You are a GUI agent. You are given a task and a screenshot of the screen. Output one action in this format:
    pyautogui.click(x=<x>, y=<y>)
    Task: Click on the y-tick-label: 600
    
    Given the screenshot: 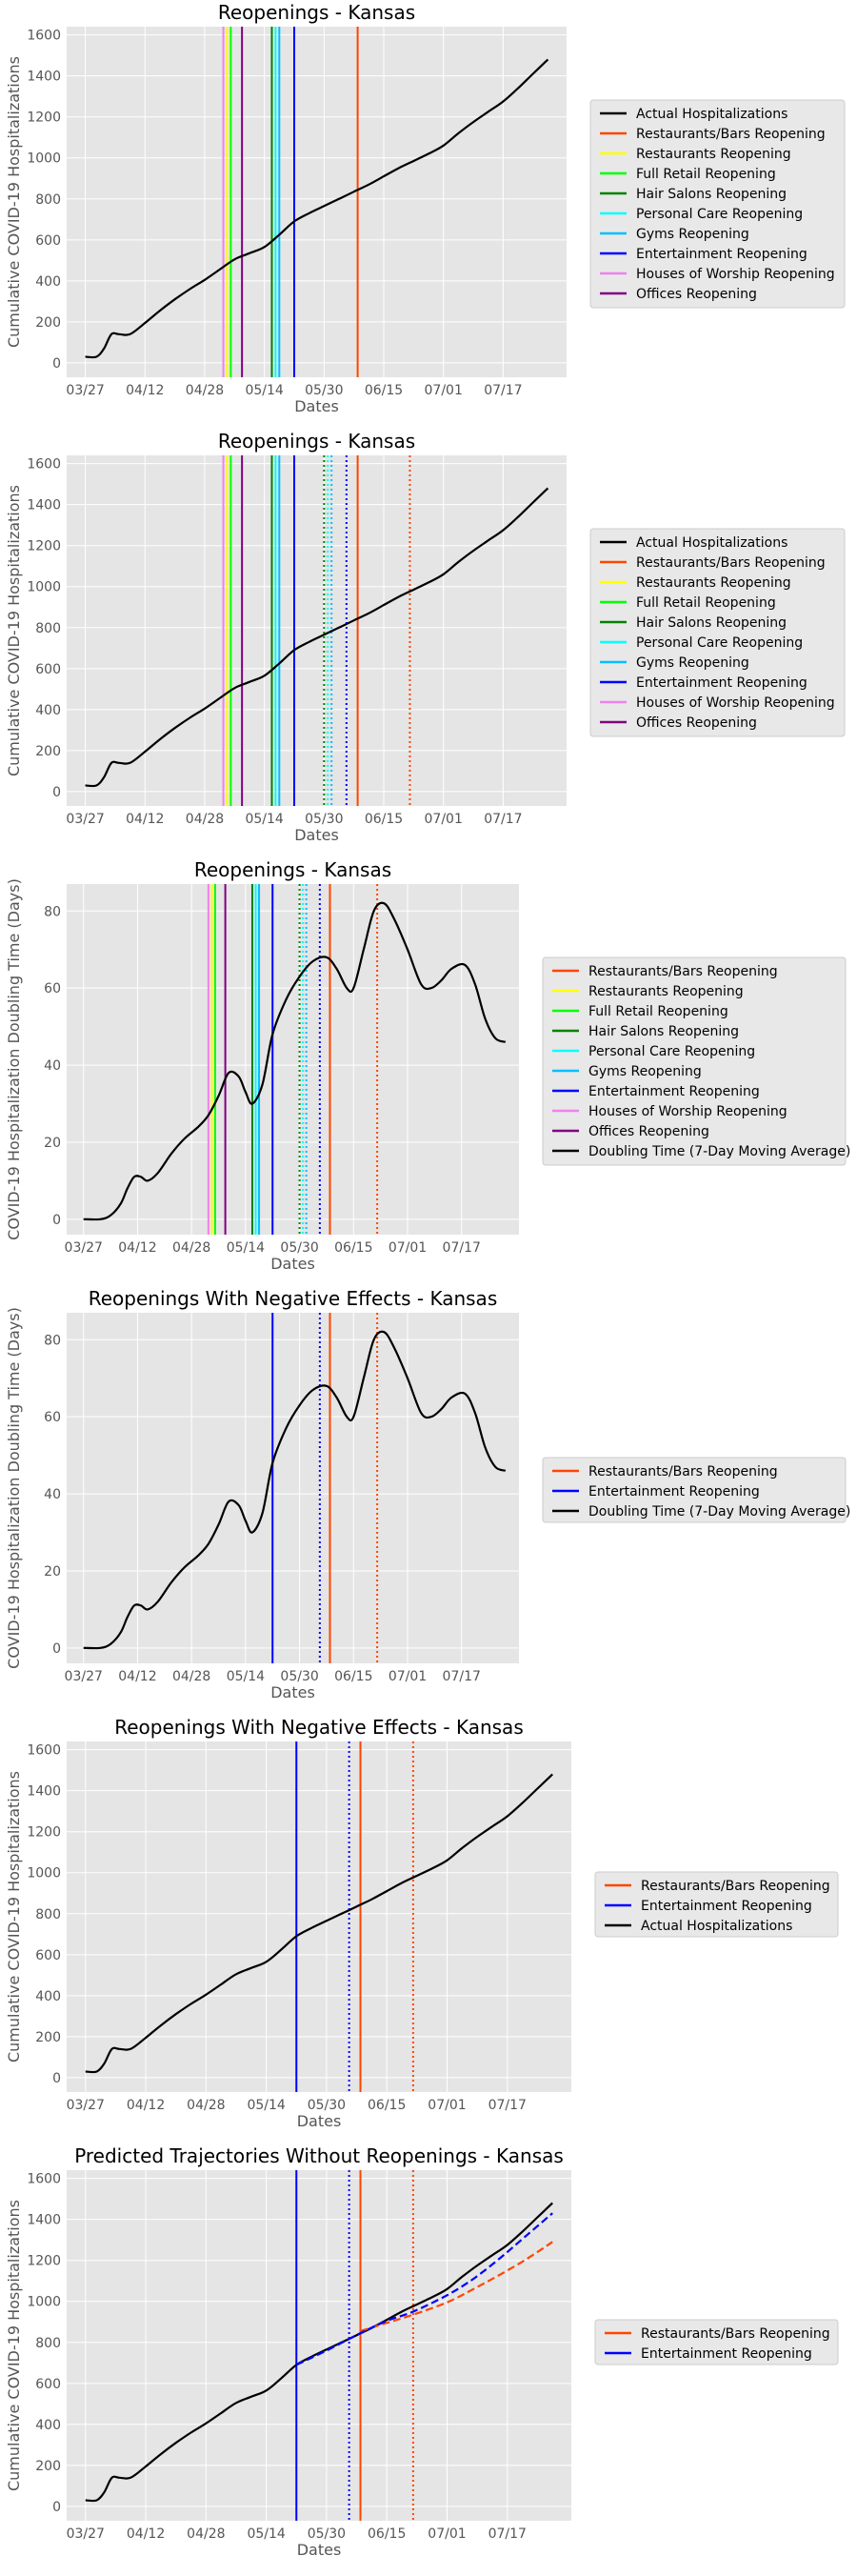 What is the action you would take?
    pyautogui.click(x=48, y=241)
    